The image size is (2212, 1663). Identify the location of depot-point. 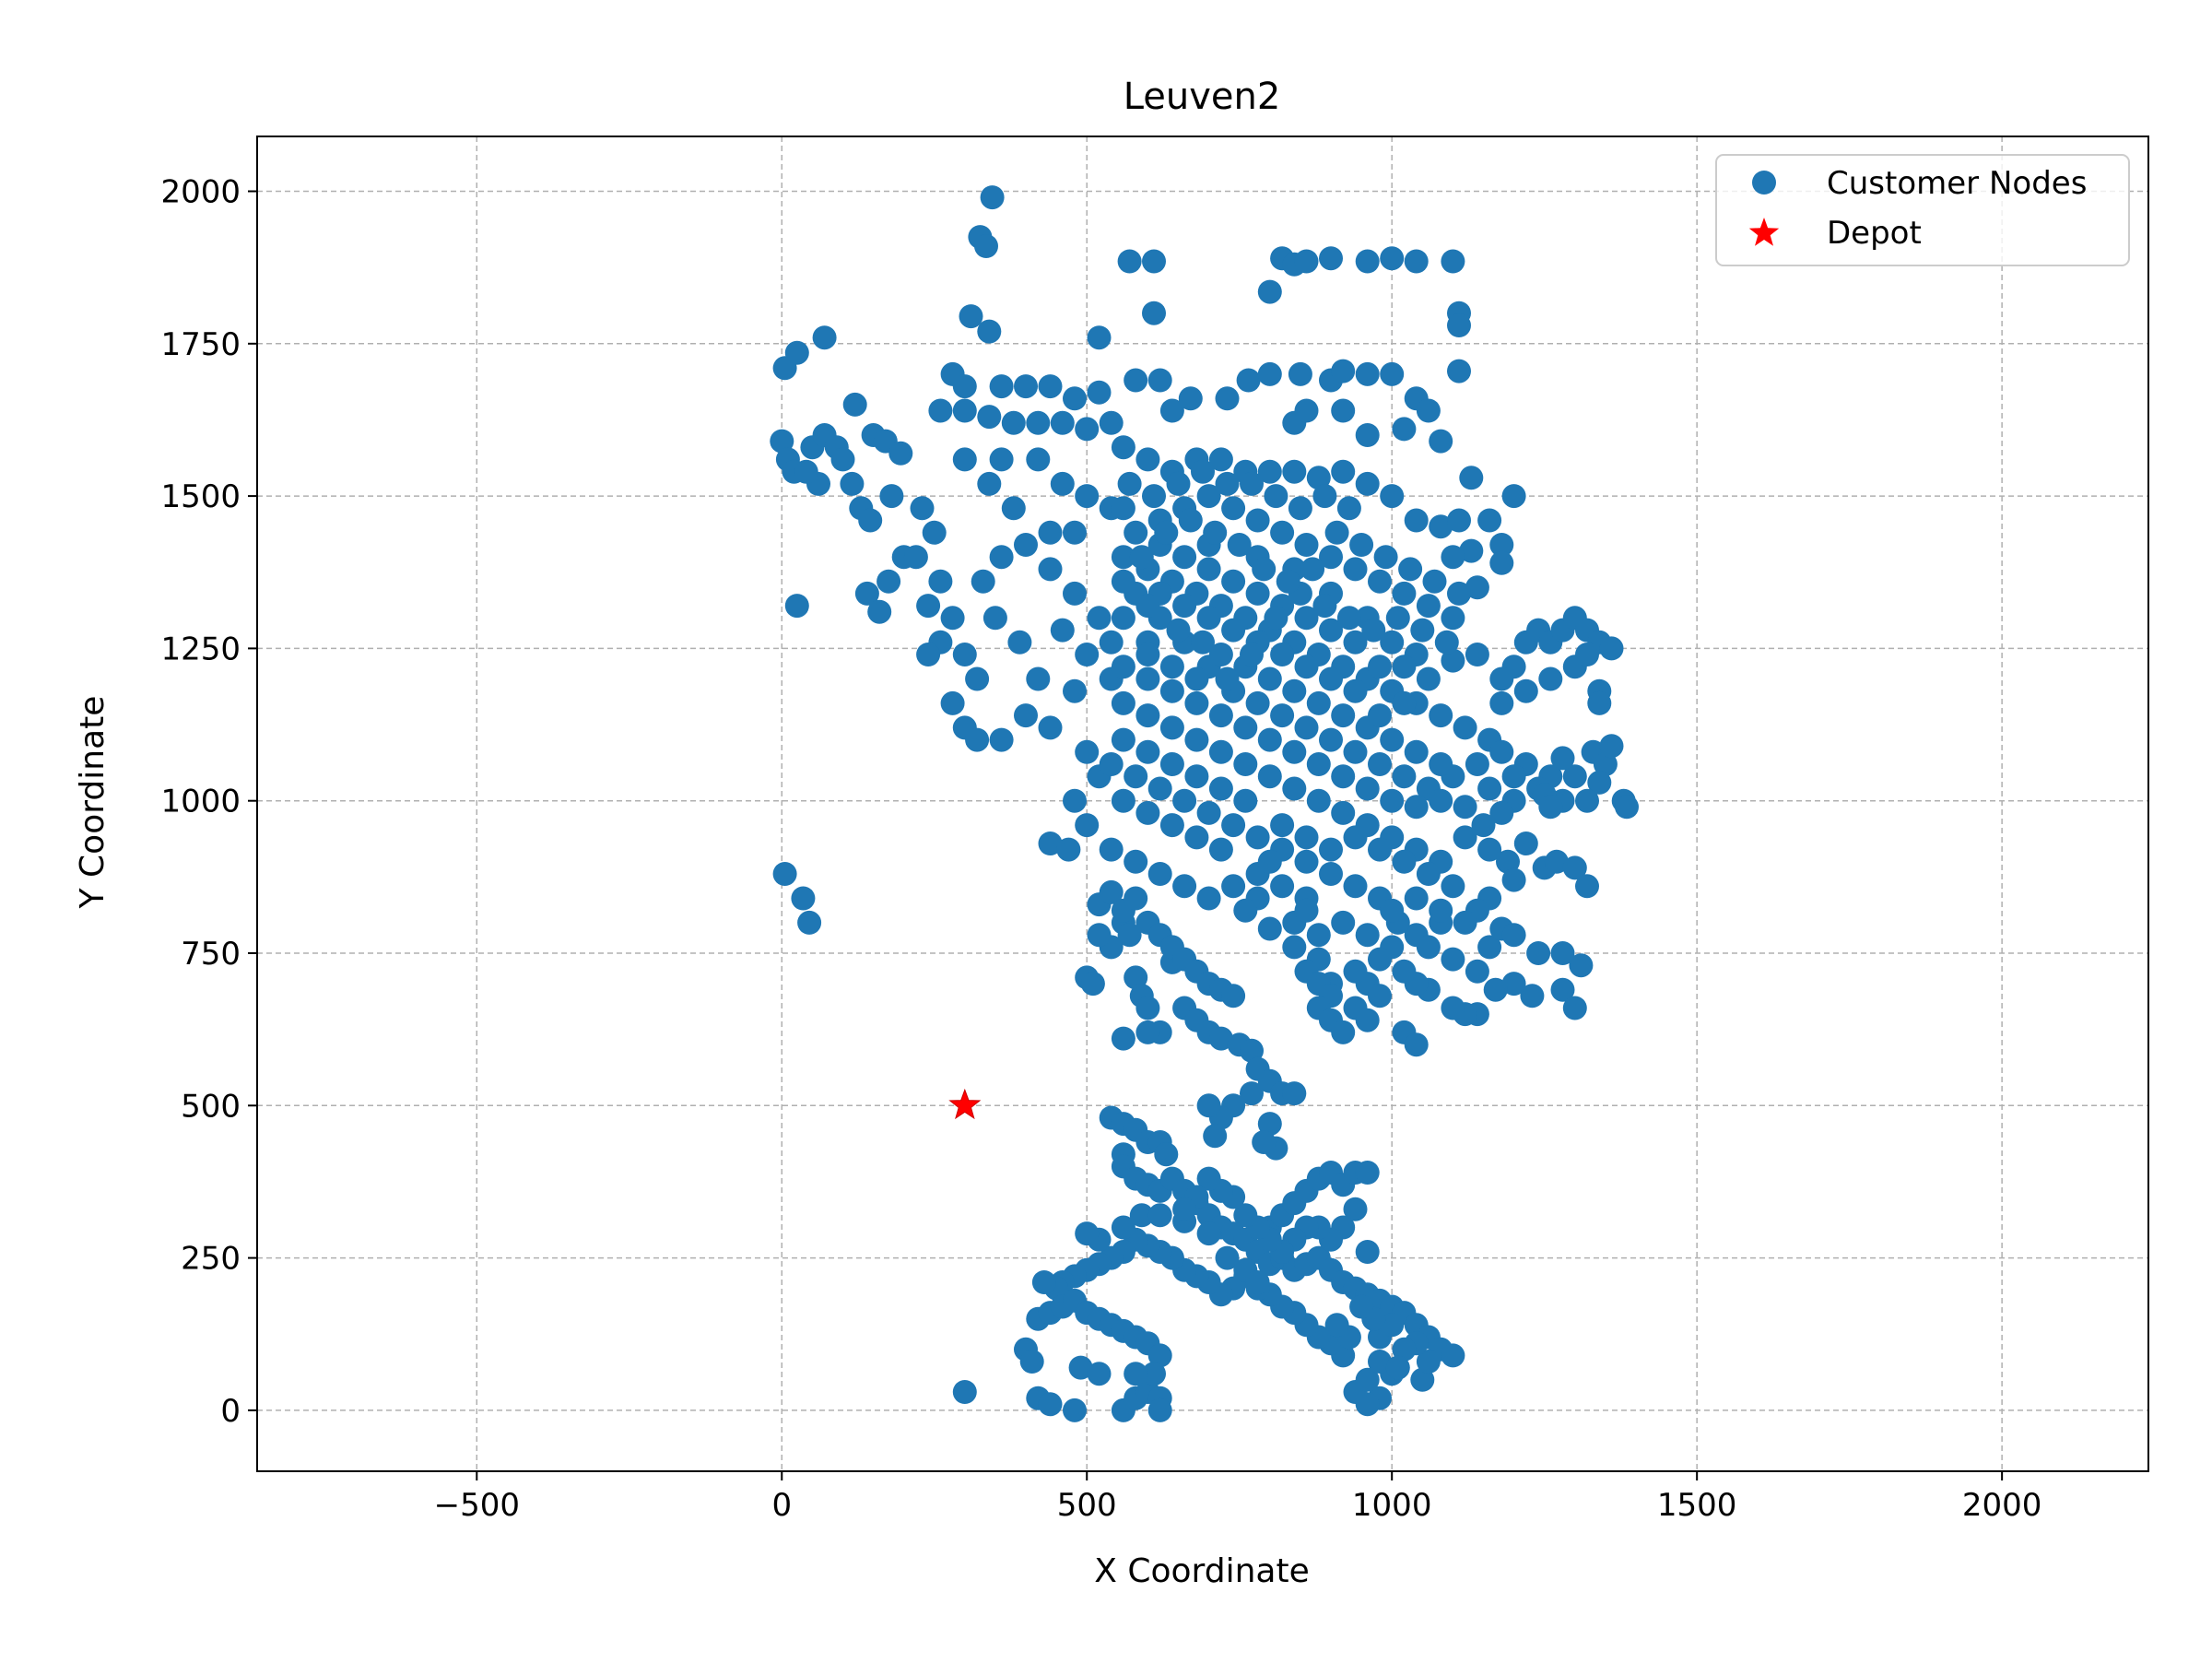
(965, 1104).